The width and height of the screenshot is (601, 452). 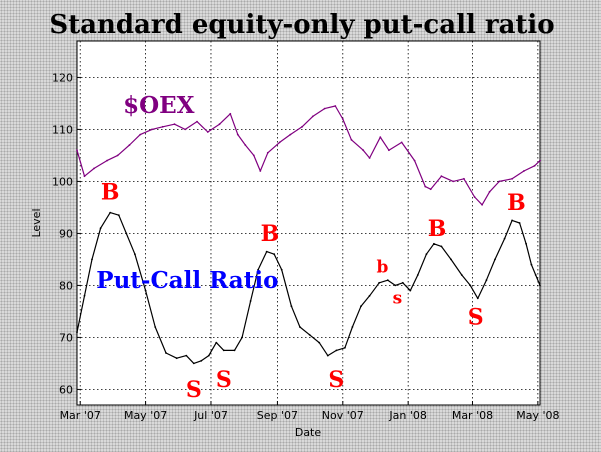 I want to click on y-tick-label: 110, so click(x=62, y=129).